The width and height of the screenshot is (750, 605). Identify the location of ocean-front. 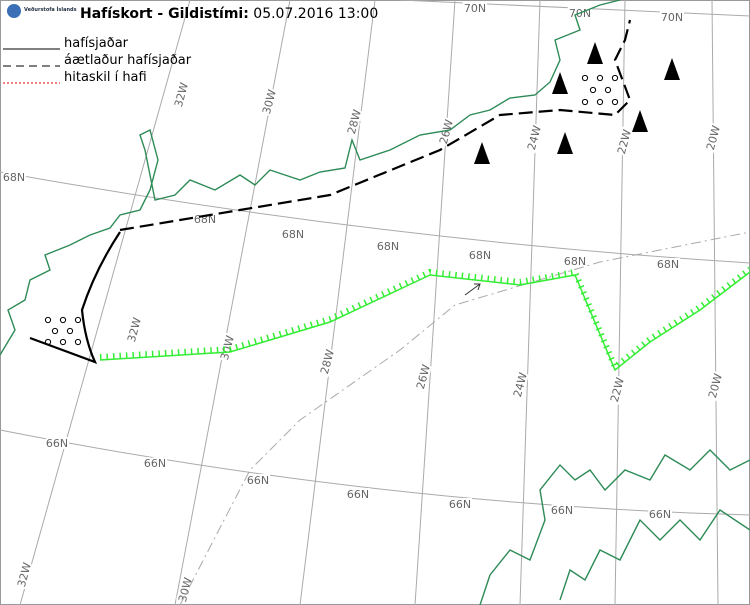
(424, 321).